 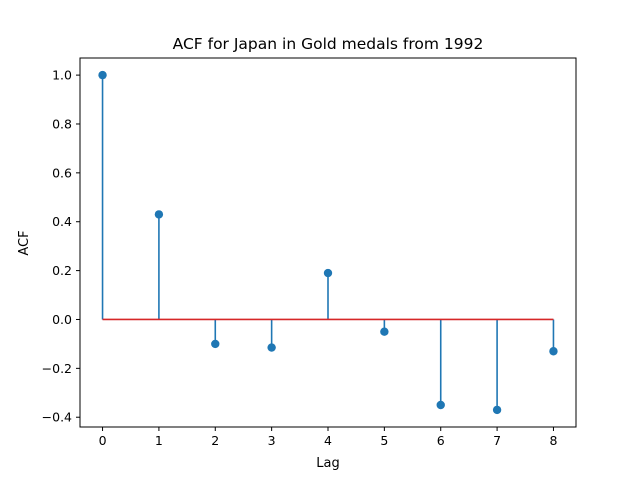 I want to click on y-tick-label: 0.2, so click(x=62, y=270).